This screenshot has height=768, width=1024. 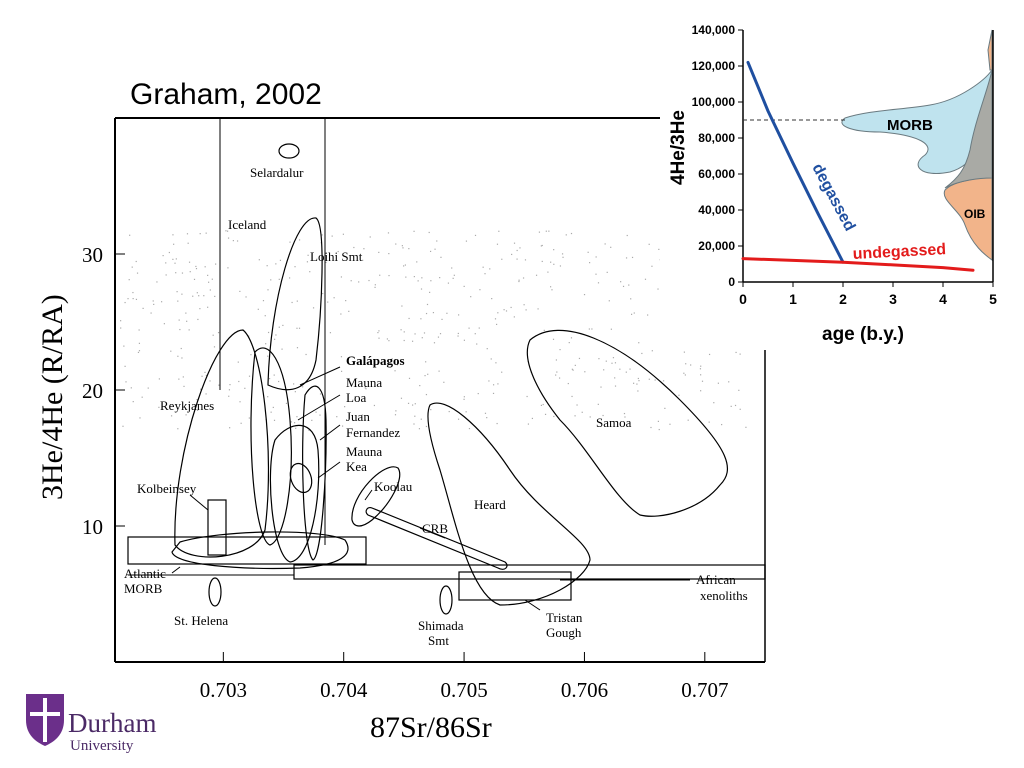 What do you see at coordinates (529, 572) in the screenshot?
I see `african-xenoliths-band` at bounding box center [529, 572].